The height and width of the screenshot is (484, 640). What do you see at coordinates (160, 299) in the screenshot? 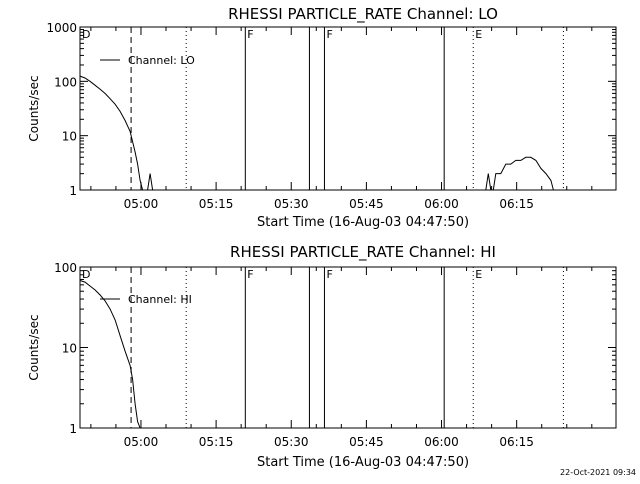
I see `legend-label: Channel: HI` at bounding box center [160, 299].